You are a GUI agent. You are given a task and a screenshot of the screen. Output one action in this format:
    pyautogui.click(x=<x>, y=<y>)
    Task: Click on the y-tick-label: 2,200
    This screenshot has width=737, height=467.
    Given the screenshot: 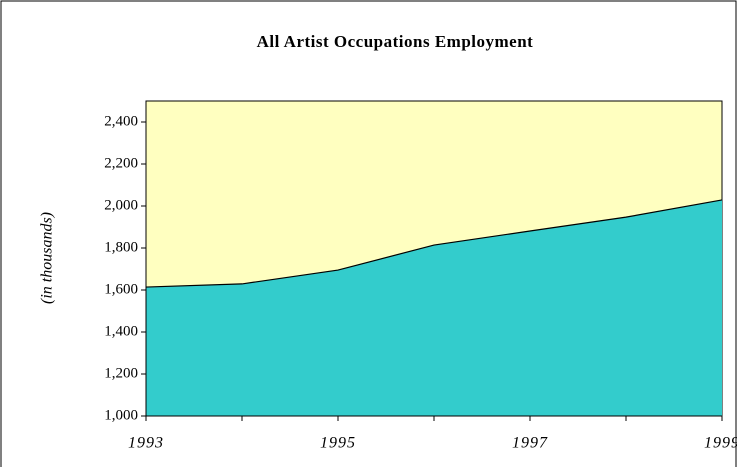 What is the action you would take?
    pyautogui.click(x=121, y=163)
    